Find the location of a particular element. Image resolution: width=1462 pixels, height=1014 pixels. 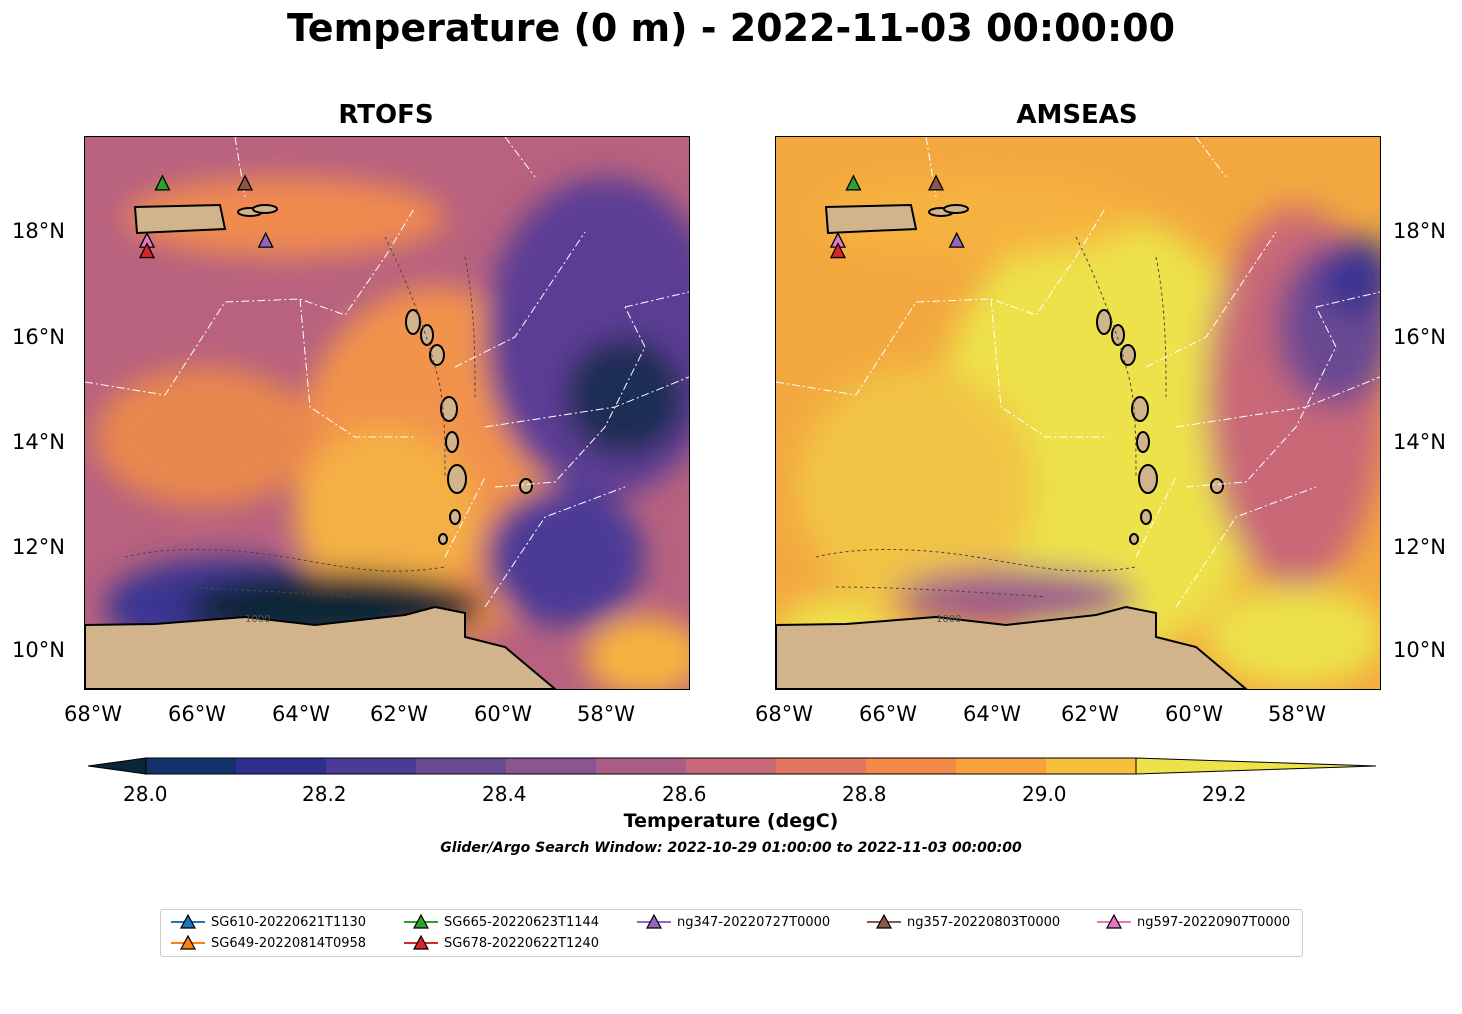

colorbar-extend-high is located at coordinates (1256, 766).